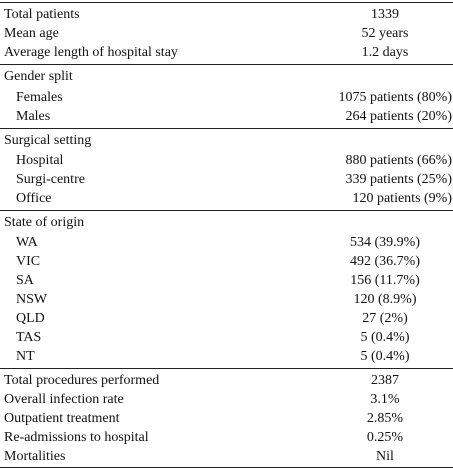 Image resolution: width=453 pixels, height=469 pixels. I want to click on row-value: 27 (2%), so click(385, 318).